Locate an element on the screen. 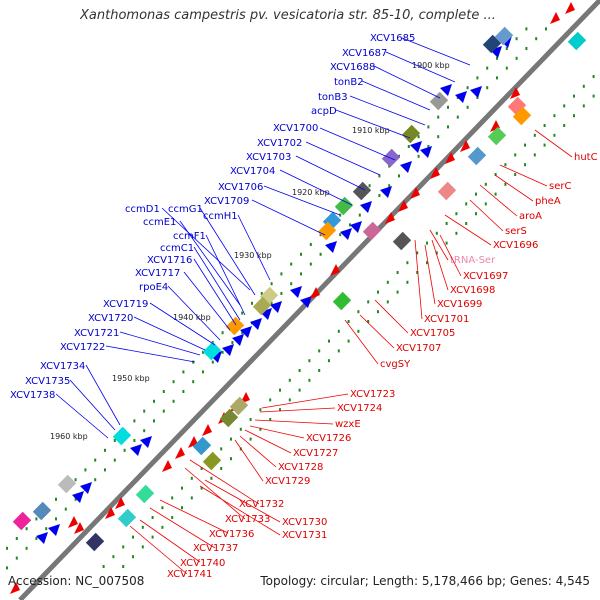 The width and height of the screenshot is (600, 600). gene-label-ccmH1: ccmH1 is located at coordinates (220, 216).